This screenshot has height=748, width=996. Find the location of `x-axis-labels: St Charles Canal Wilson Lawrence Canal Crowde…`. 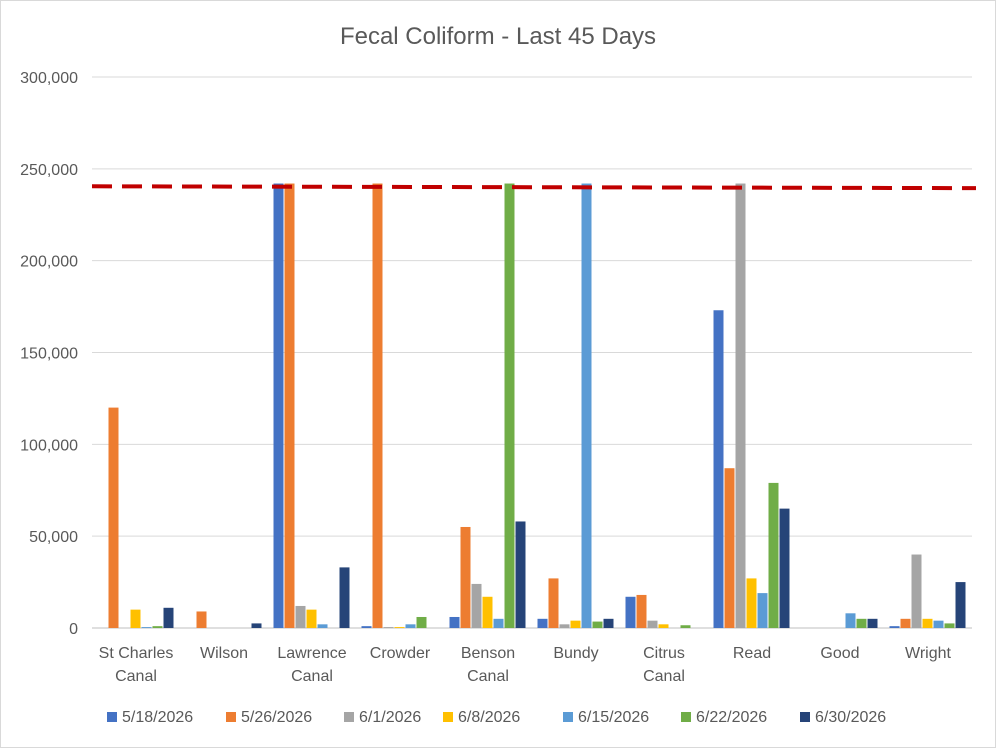

x-axis-labels: St Charles Canal Wilson Lawrence Canal Crowde… is located at coordinates (525, 665).